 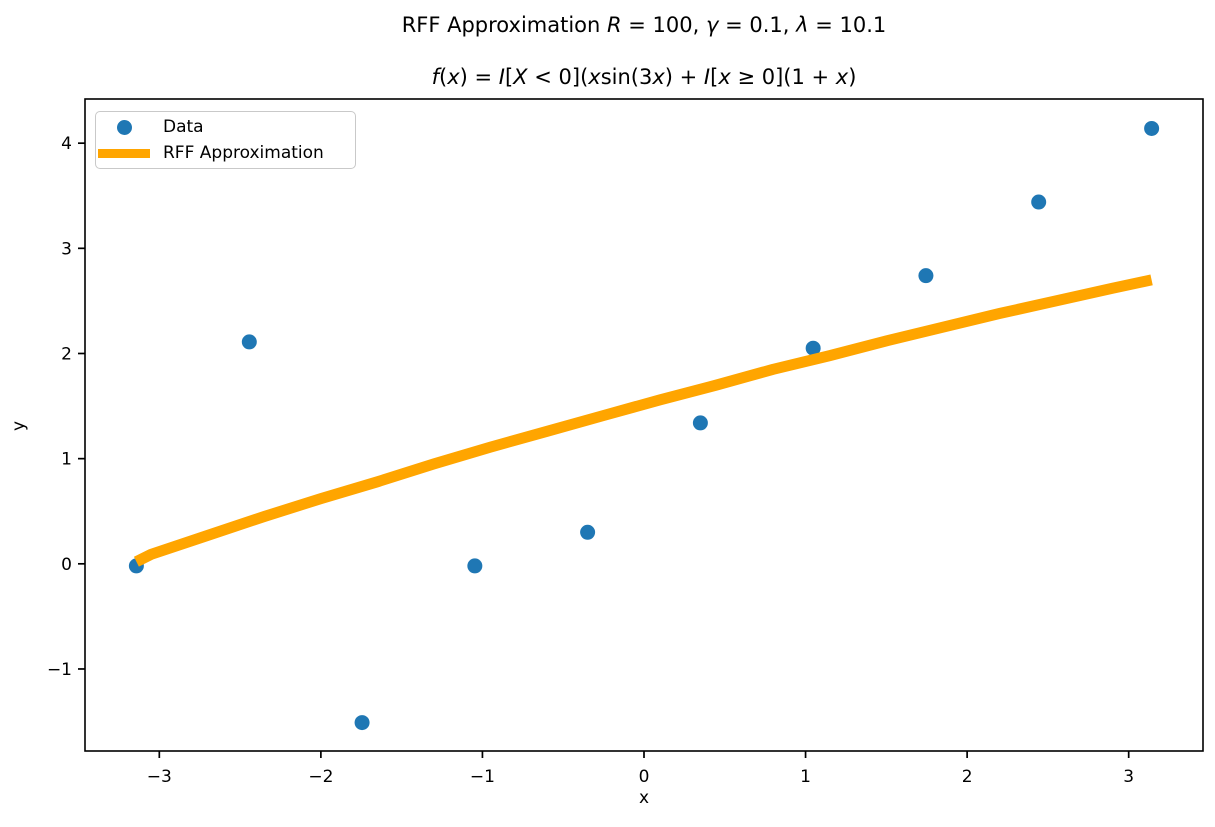 What do you see at coordinates (1128, 777) in the screenshot?
I see `x-tick-label: 3` at bounding box center [1128, 777].